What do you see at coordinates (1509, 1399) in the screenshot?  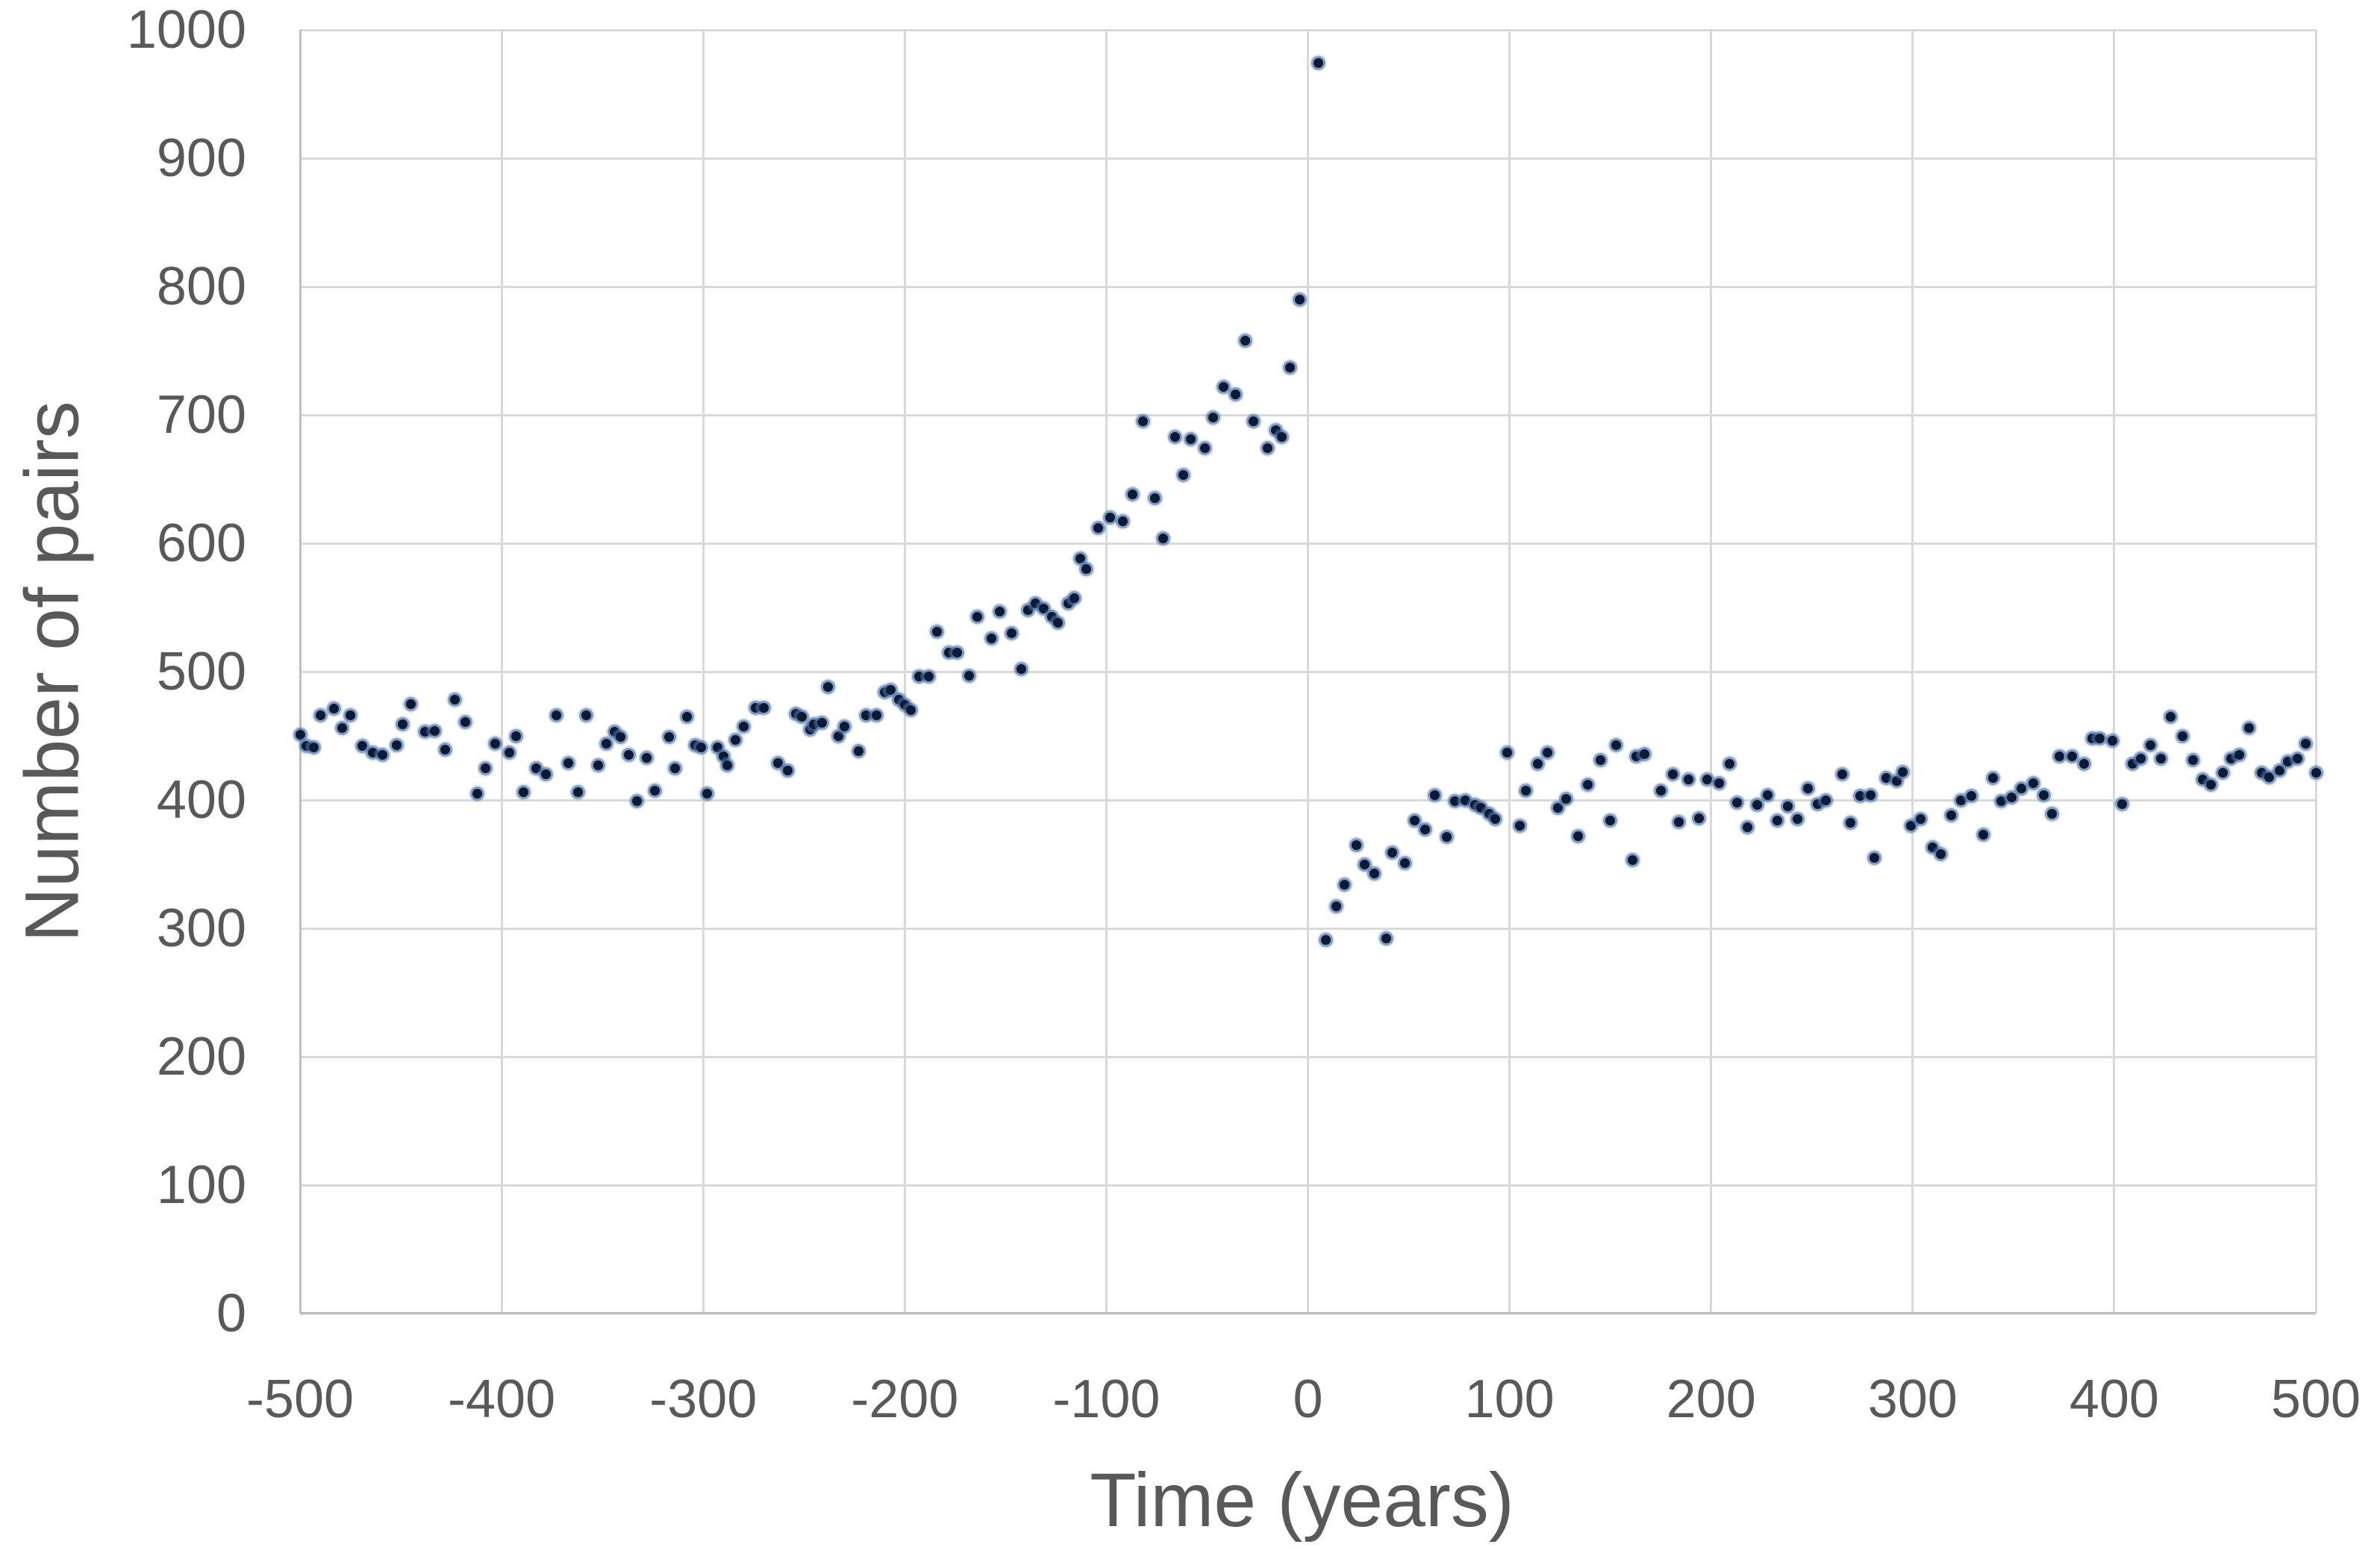 I see `x-tick-label: 100` at bounding box center [1509, 1399].